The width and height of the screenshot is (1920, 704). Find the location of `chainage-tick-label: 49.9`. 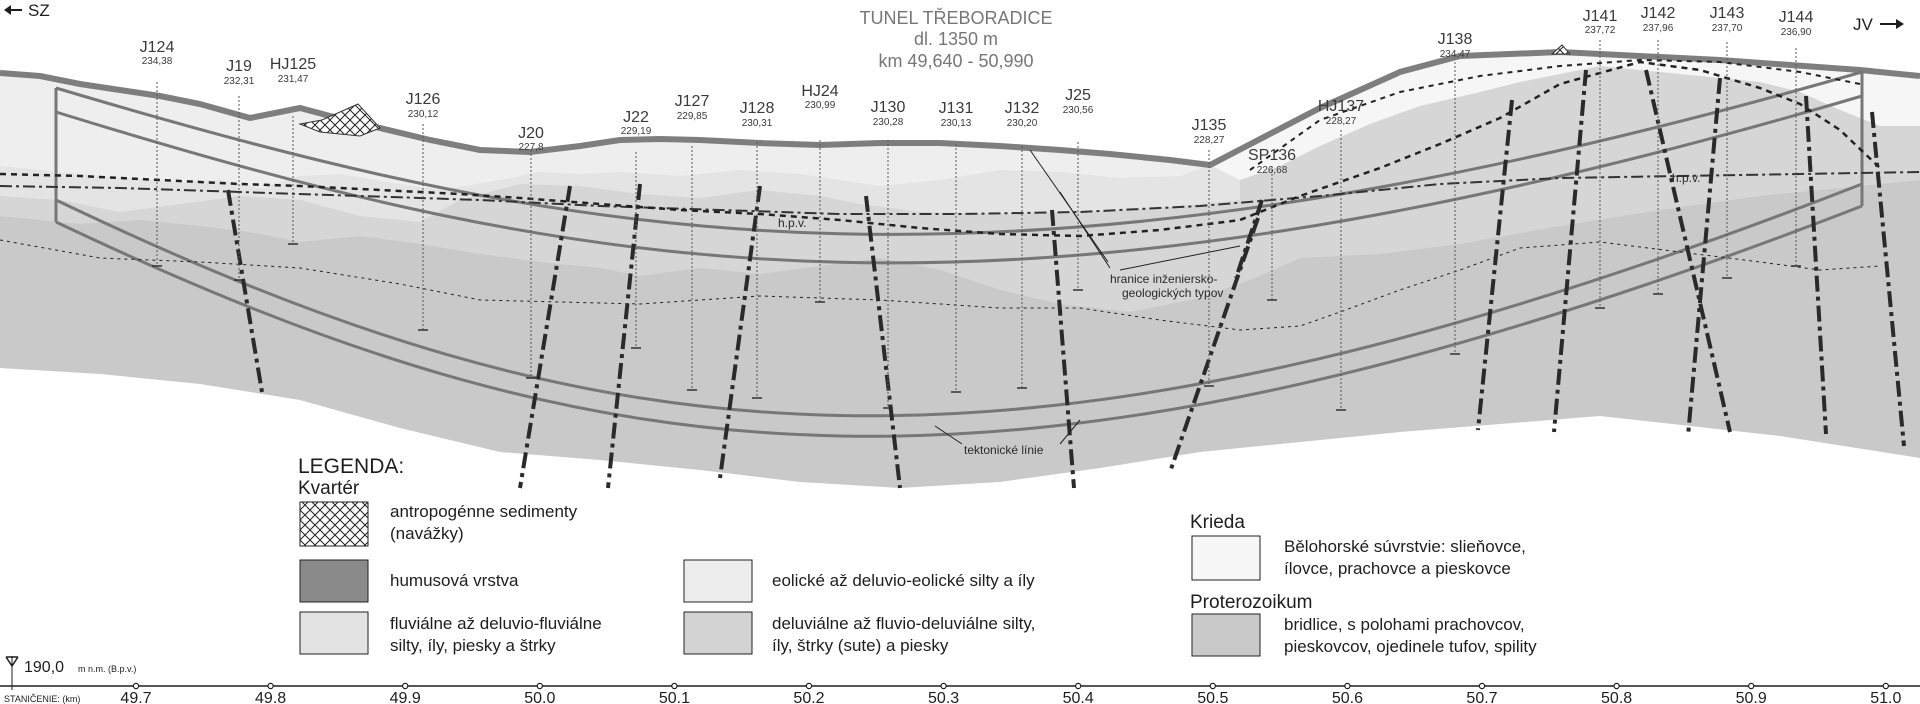

chainage-tick-label: 49.9 is located at coordinates (405, 697).